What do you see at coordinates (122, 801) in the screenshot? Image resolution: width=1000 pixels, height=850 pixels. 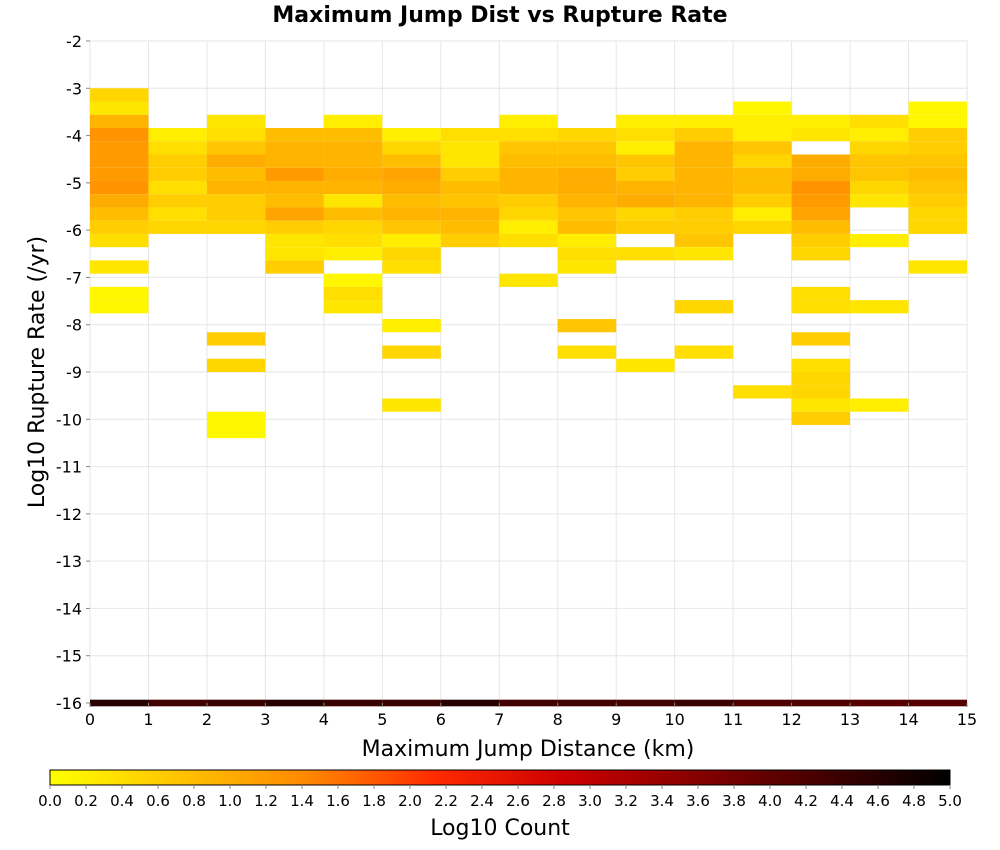 I see `colorbar-tick-label: 0.4` at bounding box center [122, 801].